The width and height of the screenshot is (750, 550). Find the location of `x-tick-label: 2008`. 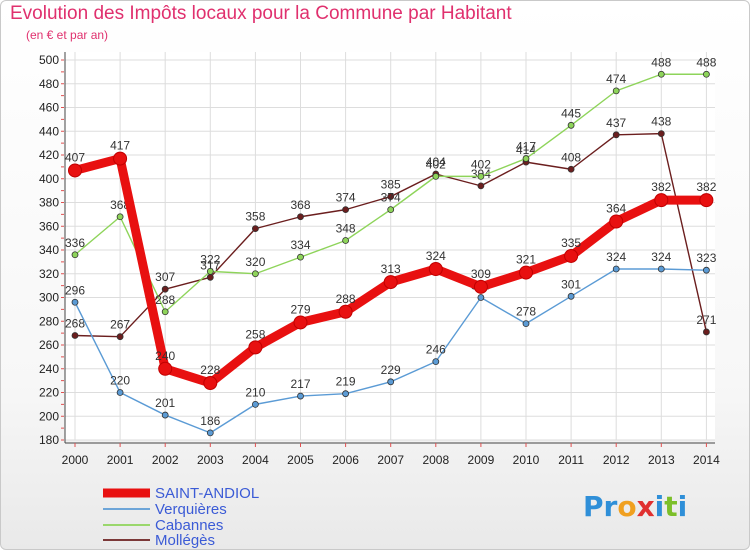

x-tick-label: 2008 is located at coordinates (435, 460).